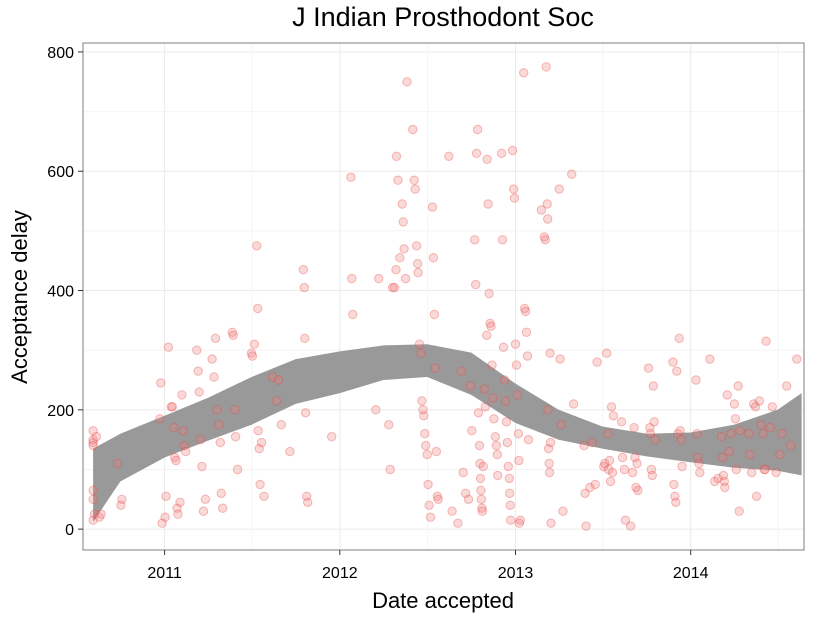 The image size is (825, 618). Describe the element at coordinates (60, 411) in the screenshot. I see `y-tick-label: 200` at that location.